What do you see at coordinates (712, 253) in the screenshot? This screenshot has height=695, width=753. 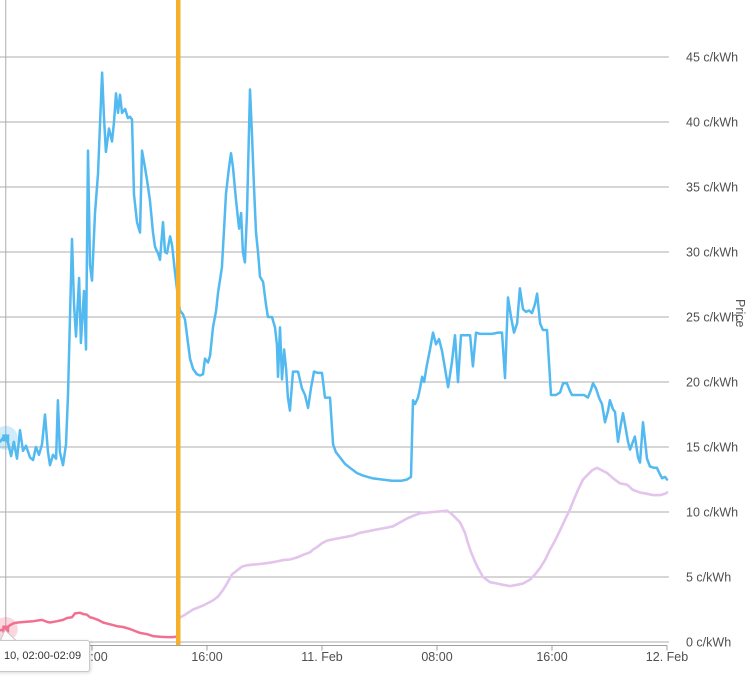 I see `y-tick-label: 30 c/kWh` at bounding box center [712, 253].